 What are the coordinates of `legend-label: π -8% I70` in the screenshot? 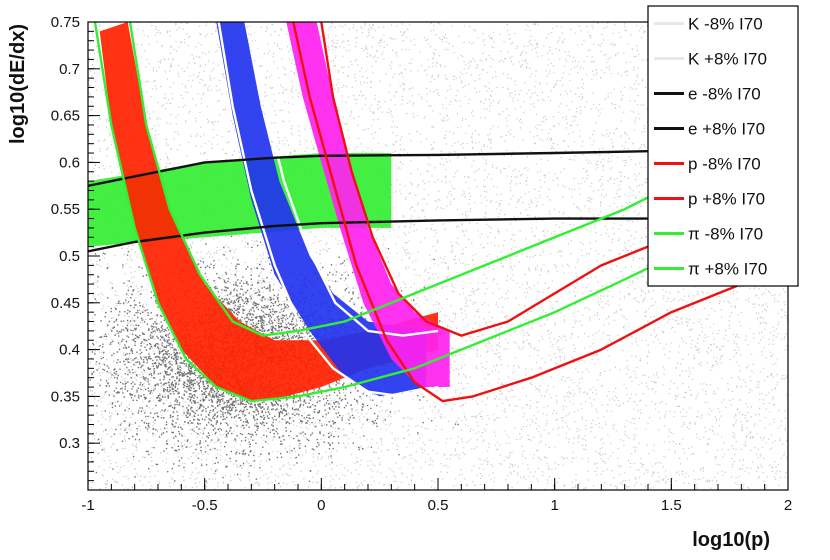 It's located at (725, 234).